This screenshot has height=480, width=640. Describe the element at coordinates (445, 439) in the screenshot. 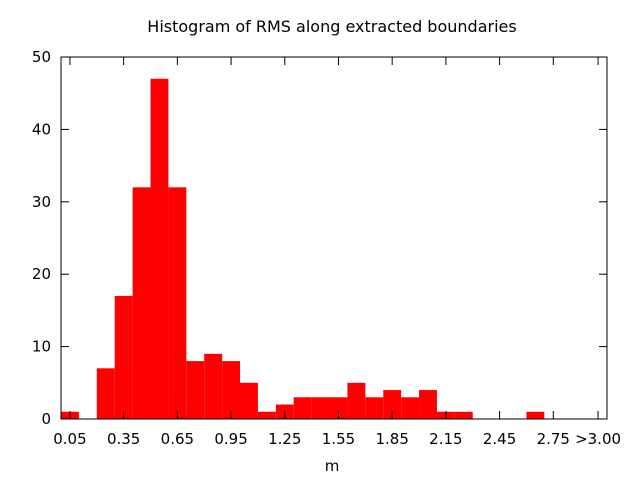

I see `x-tick-label: 2.15` at that location.